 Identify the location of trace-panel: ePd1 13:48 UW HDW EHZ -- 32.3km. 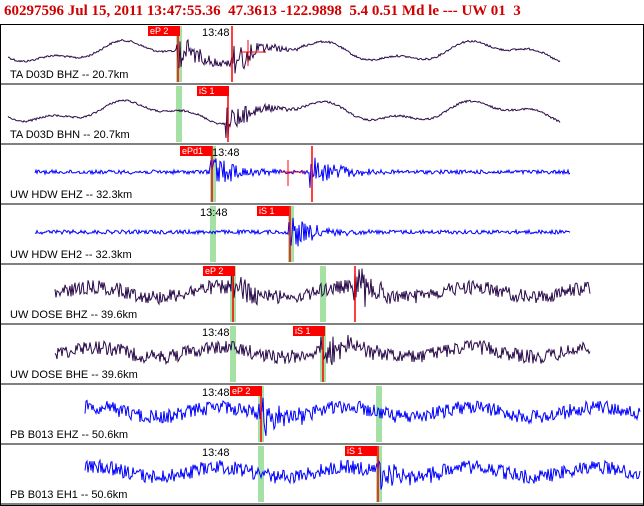
(322, 175).